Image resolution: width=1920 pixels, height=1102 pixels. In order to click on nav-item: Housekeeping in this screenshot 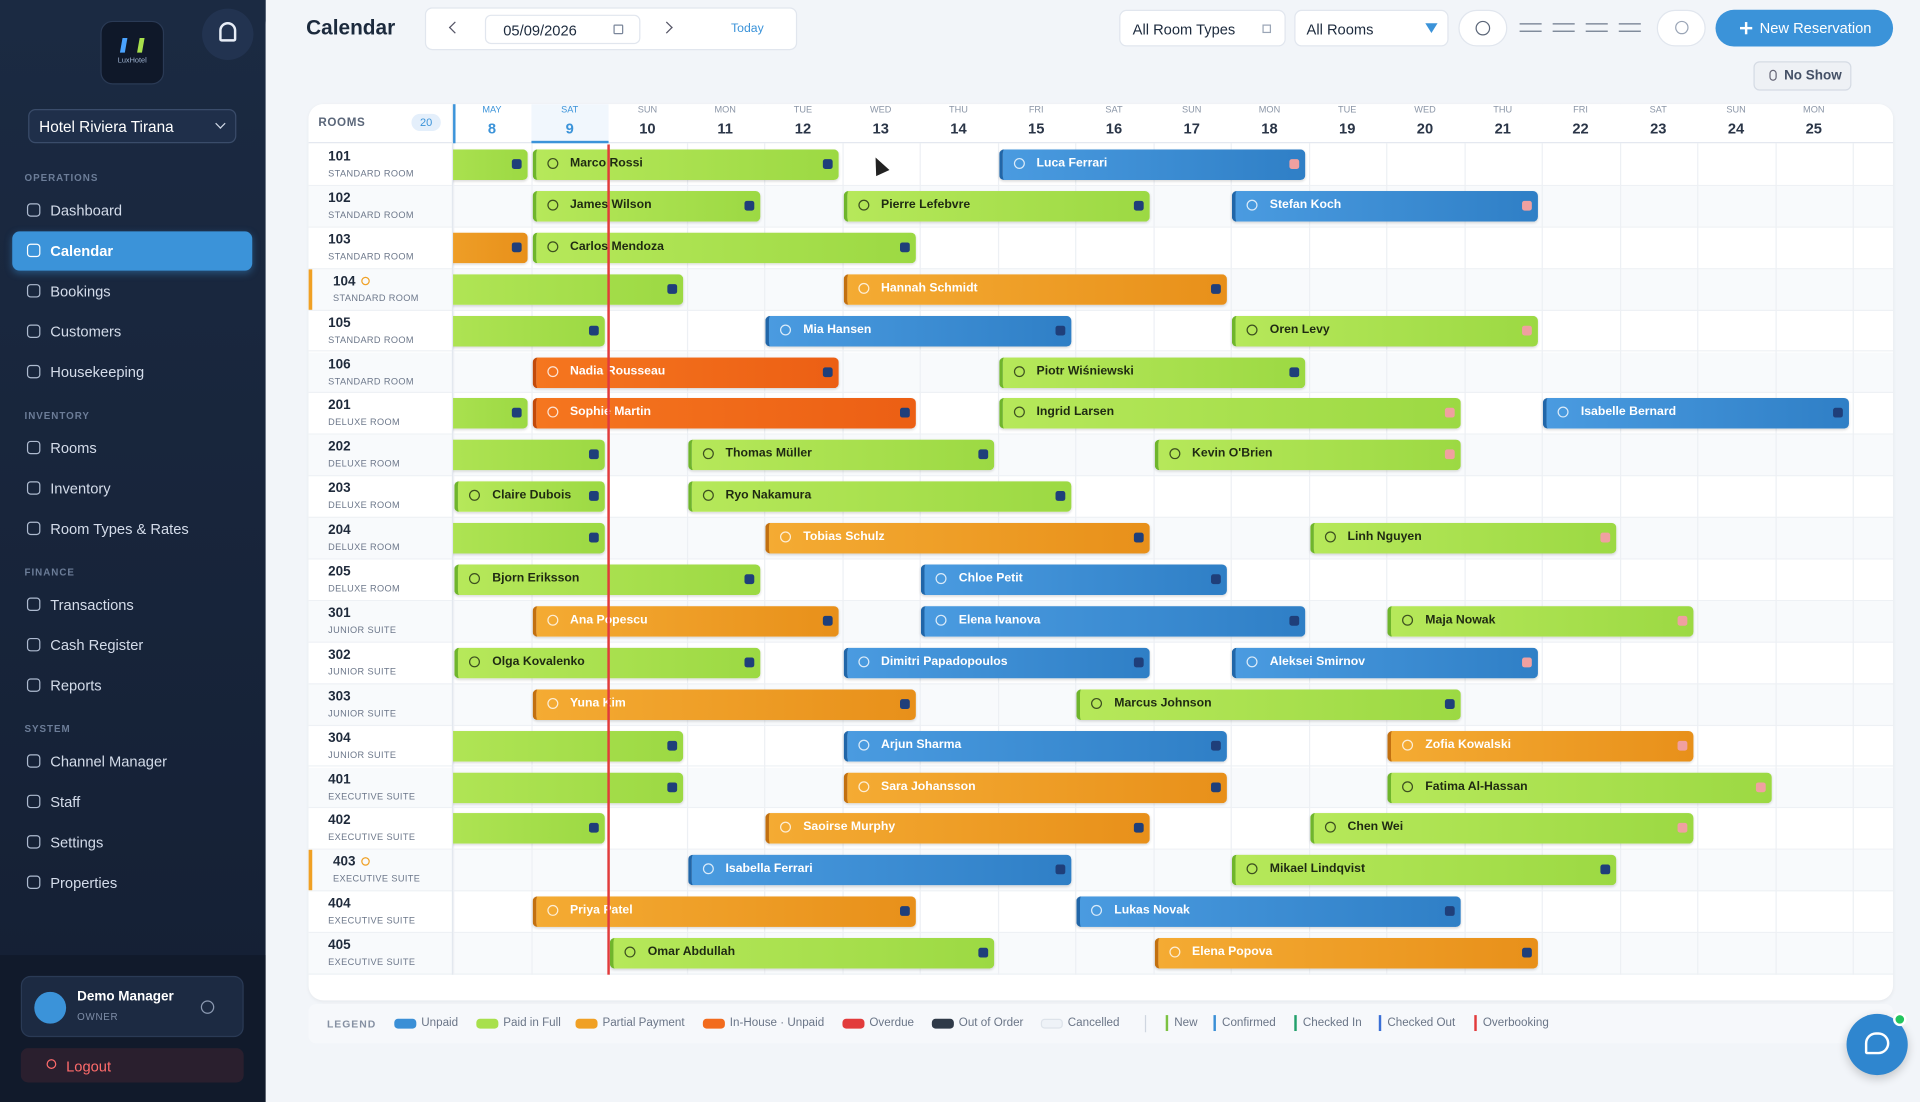, I will do `click(132, 372)`.